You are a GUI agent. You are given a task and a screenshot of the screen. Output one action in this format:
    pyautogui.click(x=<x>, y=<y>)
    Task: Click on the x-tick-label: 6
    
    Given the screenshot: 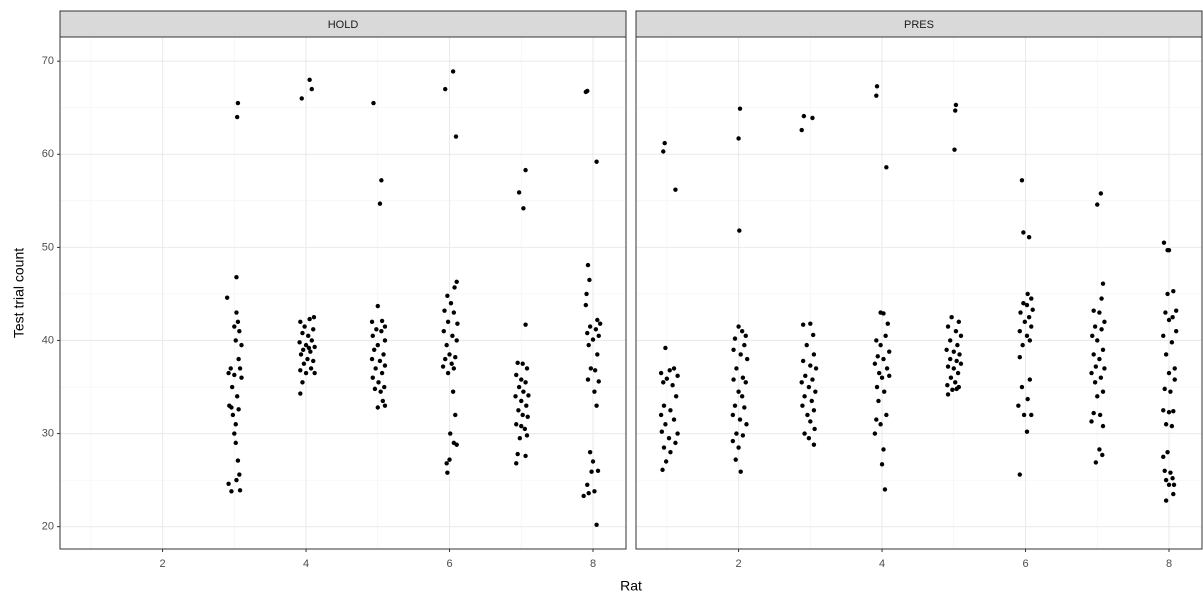 What is the action you would take?
    pyautogui.click(x=449, y=564)
    